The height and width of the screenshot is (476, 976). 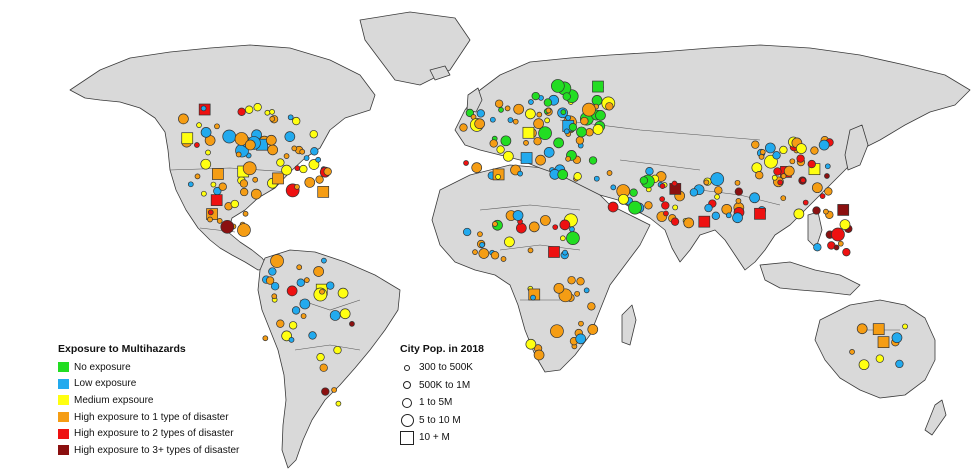 I want to click on madagascar-landmass, so click(x=629, y=325).